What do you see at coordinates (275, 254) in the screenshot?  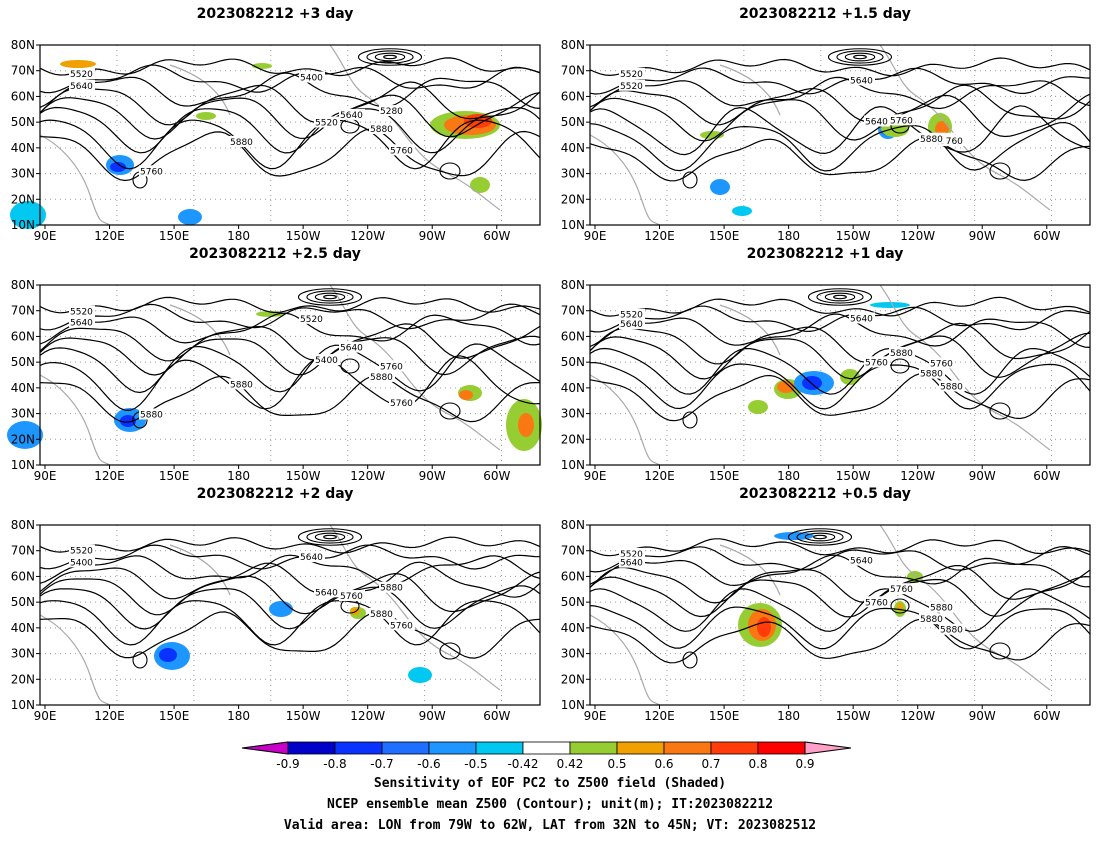 I see `panel-title: 2023082212 +2.5 day` at bounding box center [275, 254].